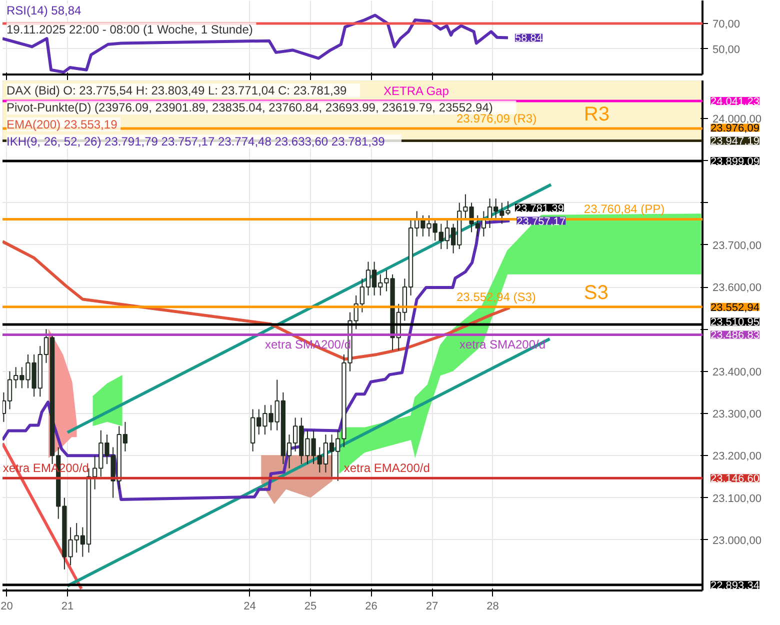 This screenshot has height=625, width=780. Describe the element at coordinates (726, 50) in the screenshot. I see `y-tick-label: 50,00` at that location.